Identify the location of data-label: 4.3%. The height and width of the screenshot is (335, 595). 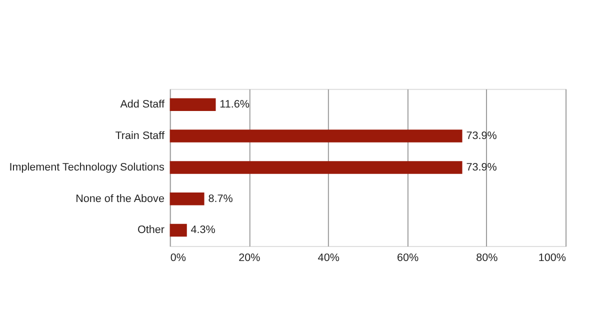
(203, 230).